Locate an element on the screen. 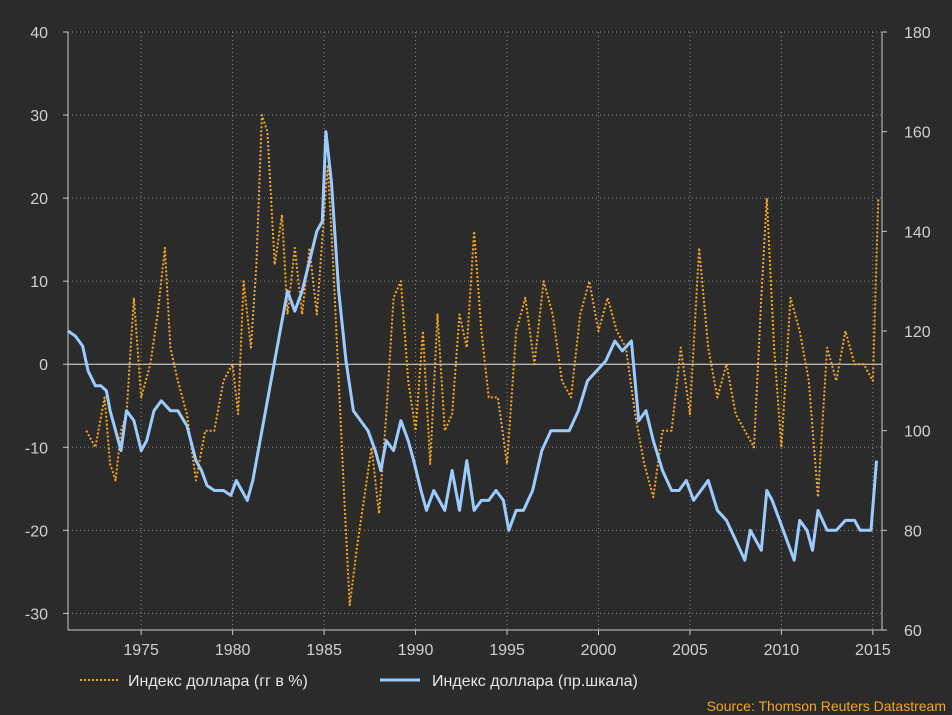  legend-label-index: Индекс доллара (пр.шкала) is located at coordinates (535, 681).